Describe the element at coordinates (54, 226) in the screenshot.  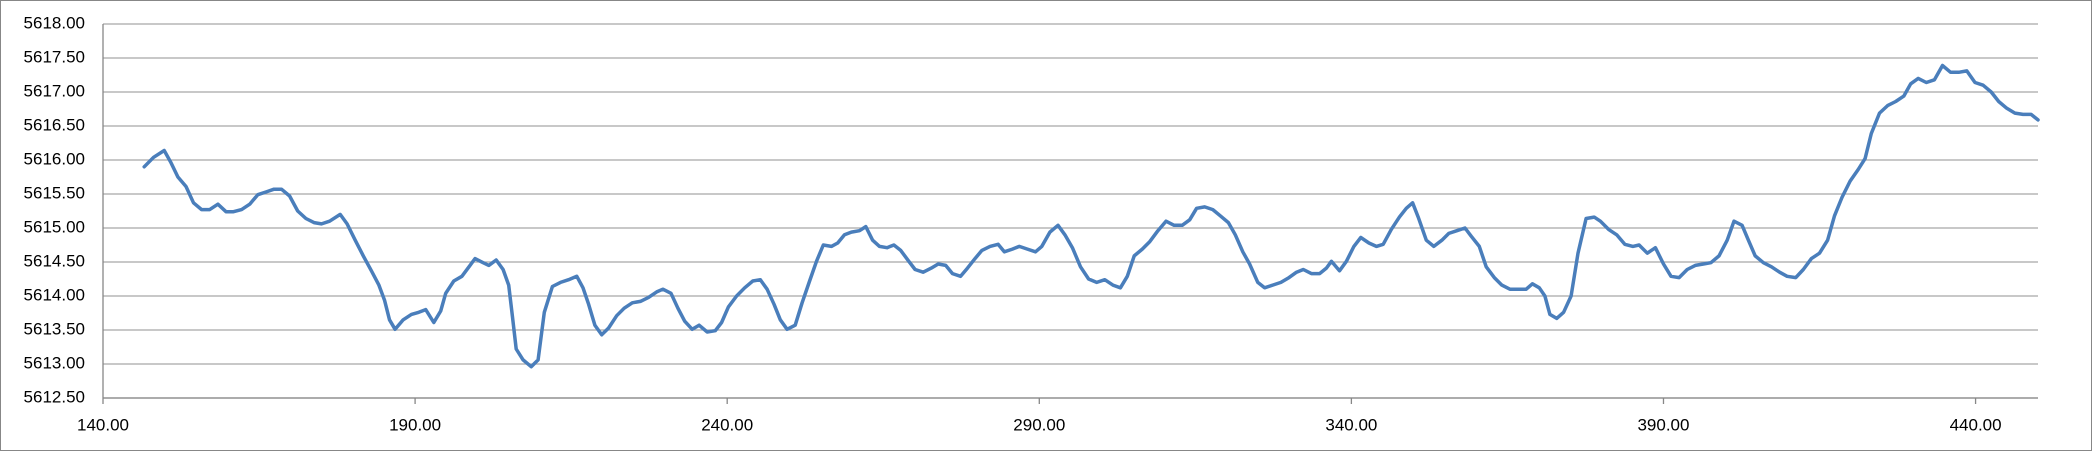
I see `y-tick-label: 5615.00` at that location.